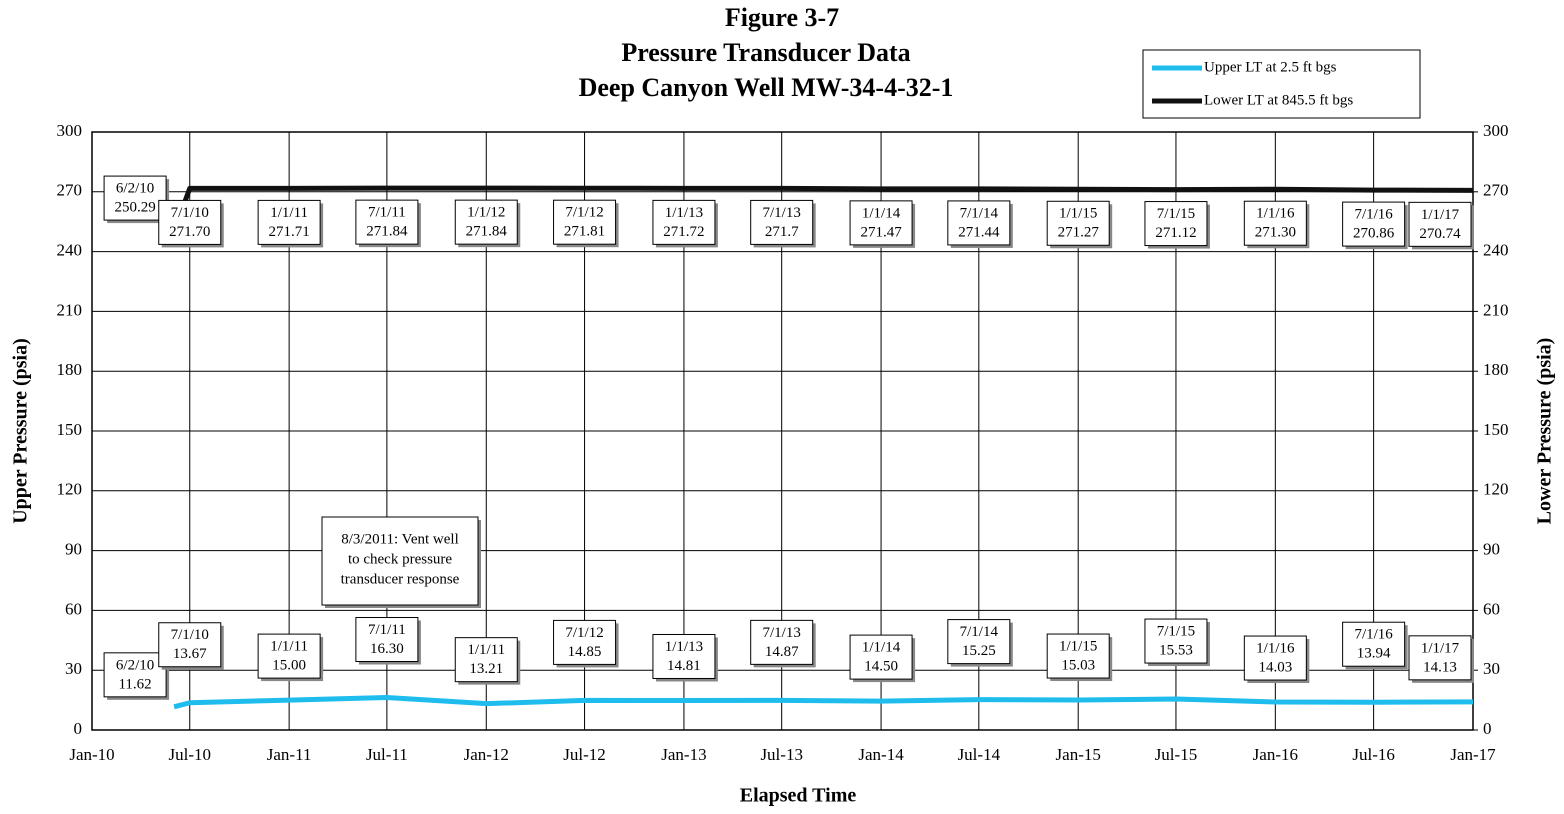  What do you see at coordinates (70, 369) in the screenshot?
I see `y-tick-label: 180` at bounding box center [70, 369].